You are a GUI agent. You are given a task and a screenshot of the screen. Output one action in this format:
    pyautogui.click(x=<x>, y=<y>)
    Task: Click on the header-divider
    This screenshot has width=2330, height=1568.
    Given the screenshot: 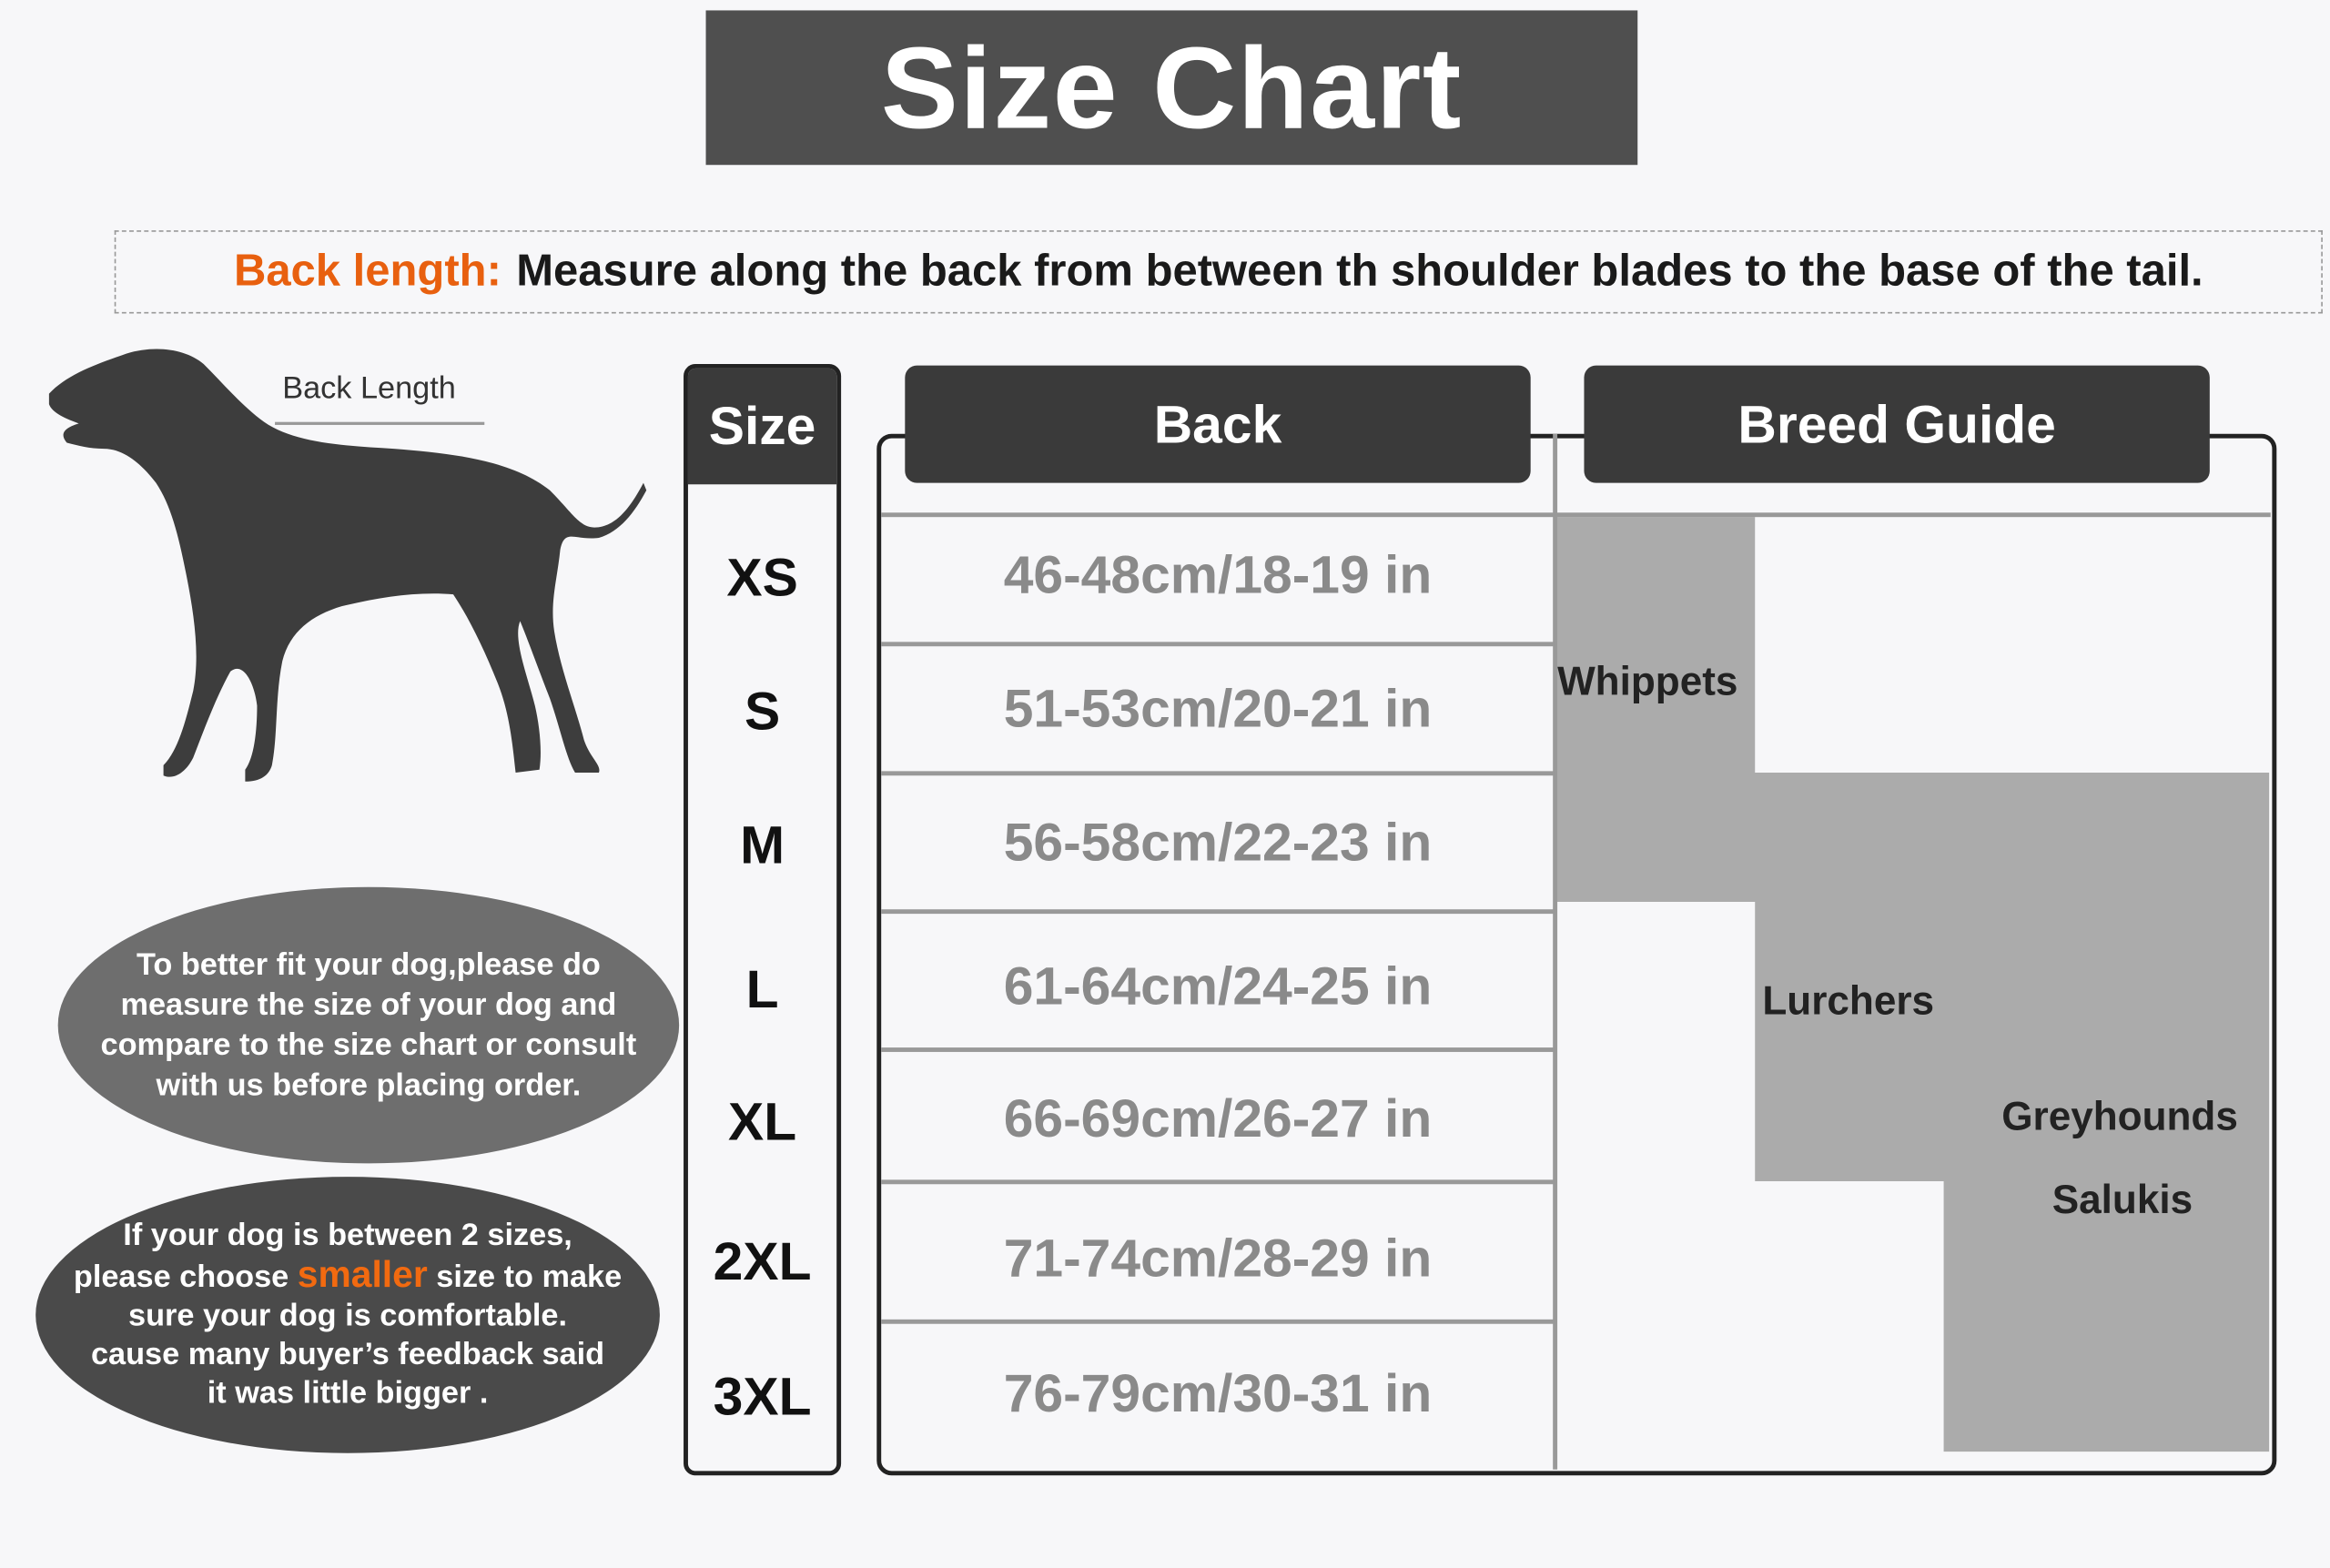 What is the action you would take?
    pyautogui.click(x=1576, y=515)
    